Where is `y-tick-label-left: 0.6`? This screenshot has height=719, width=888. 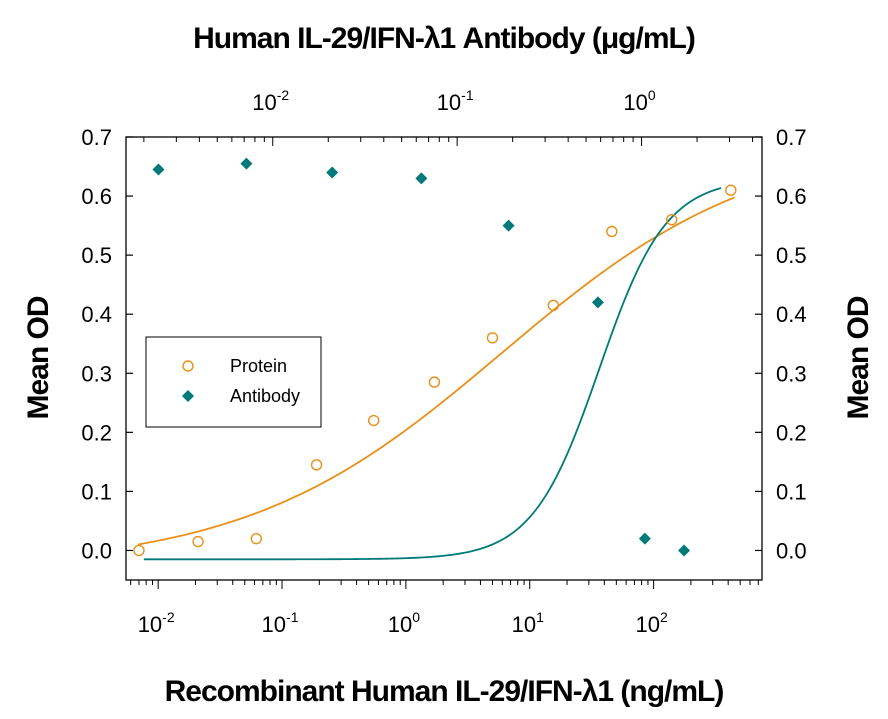 y-tick-label-left: 0.6 is located at coordinates (96, 196).